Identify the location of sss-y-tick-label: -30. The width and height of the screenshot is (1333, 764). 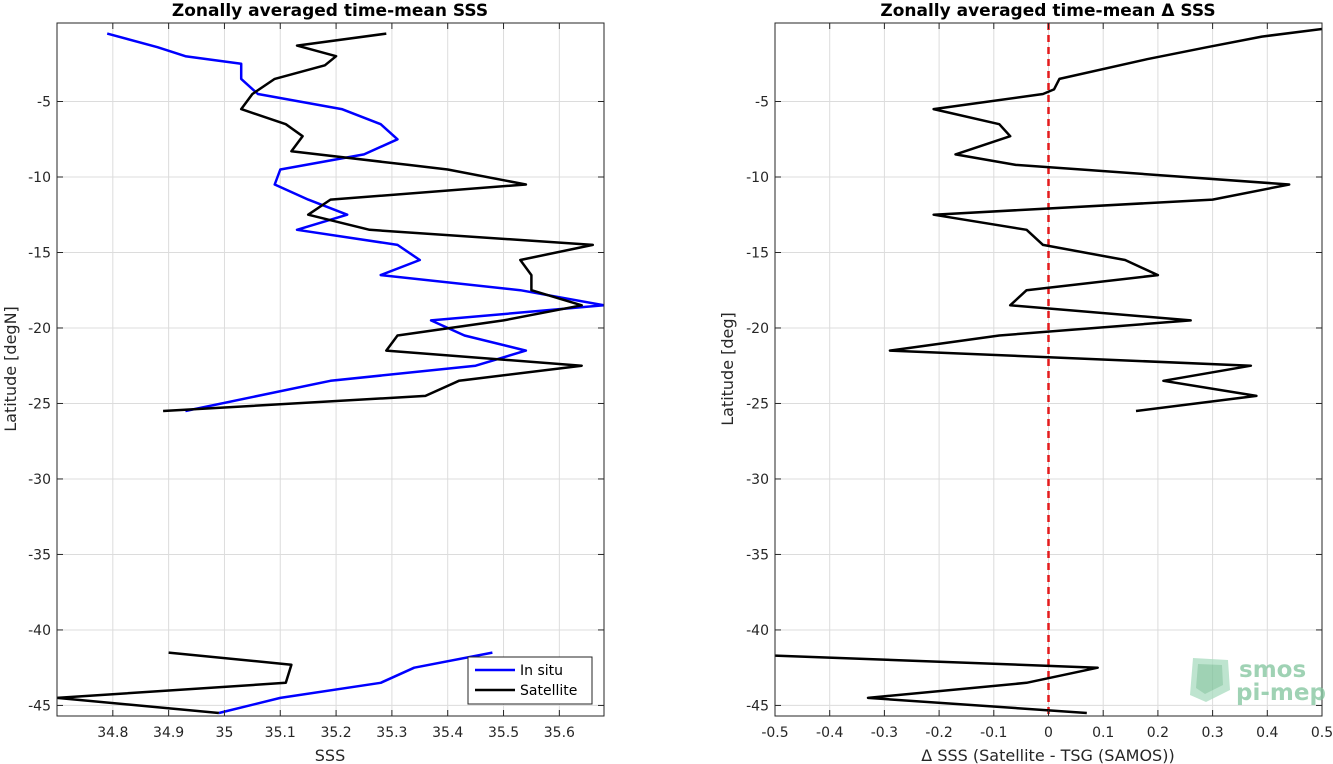
(39, 480).